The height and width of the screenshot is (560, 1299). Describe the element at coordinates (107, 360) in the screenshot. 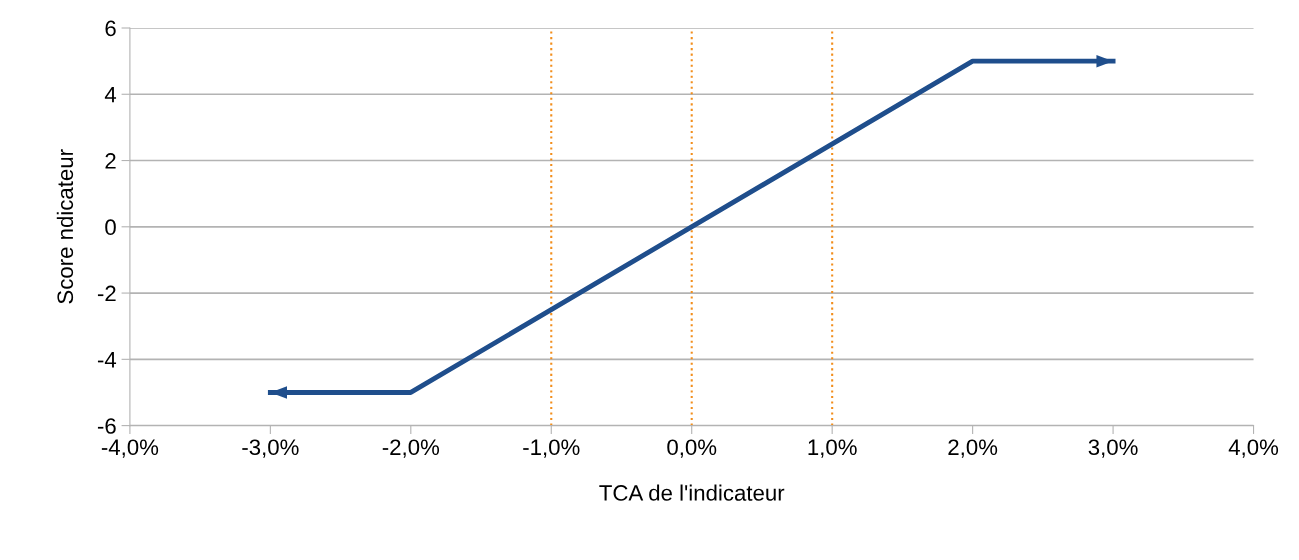

I see `y-tick-label: -4` at that location.